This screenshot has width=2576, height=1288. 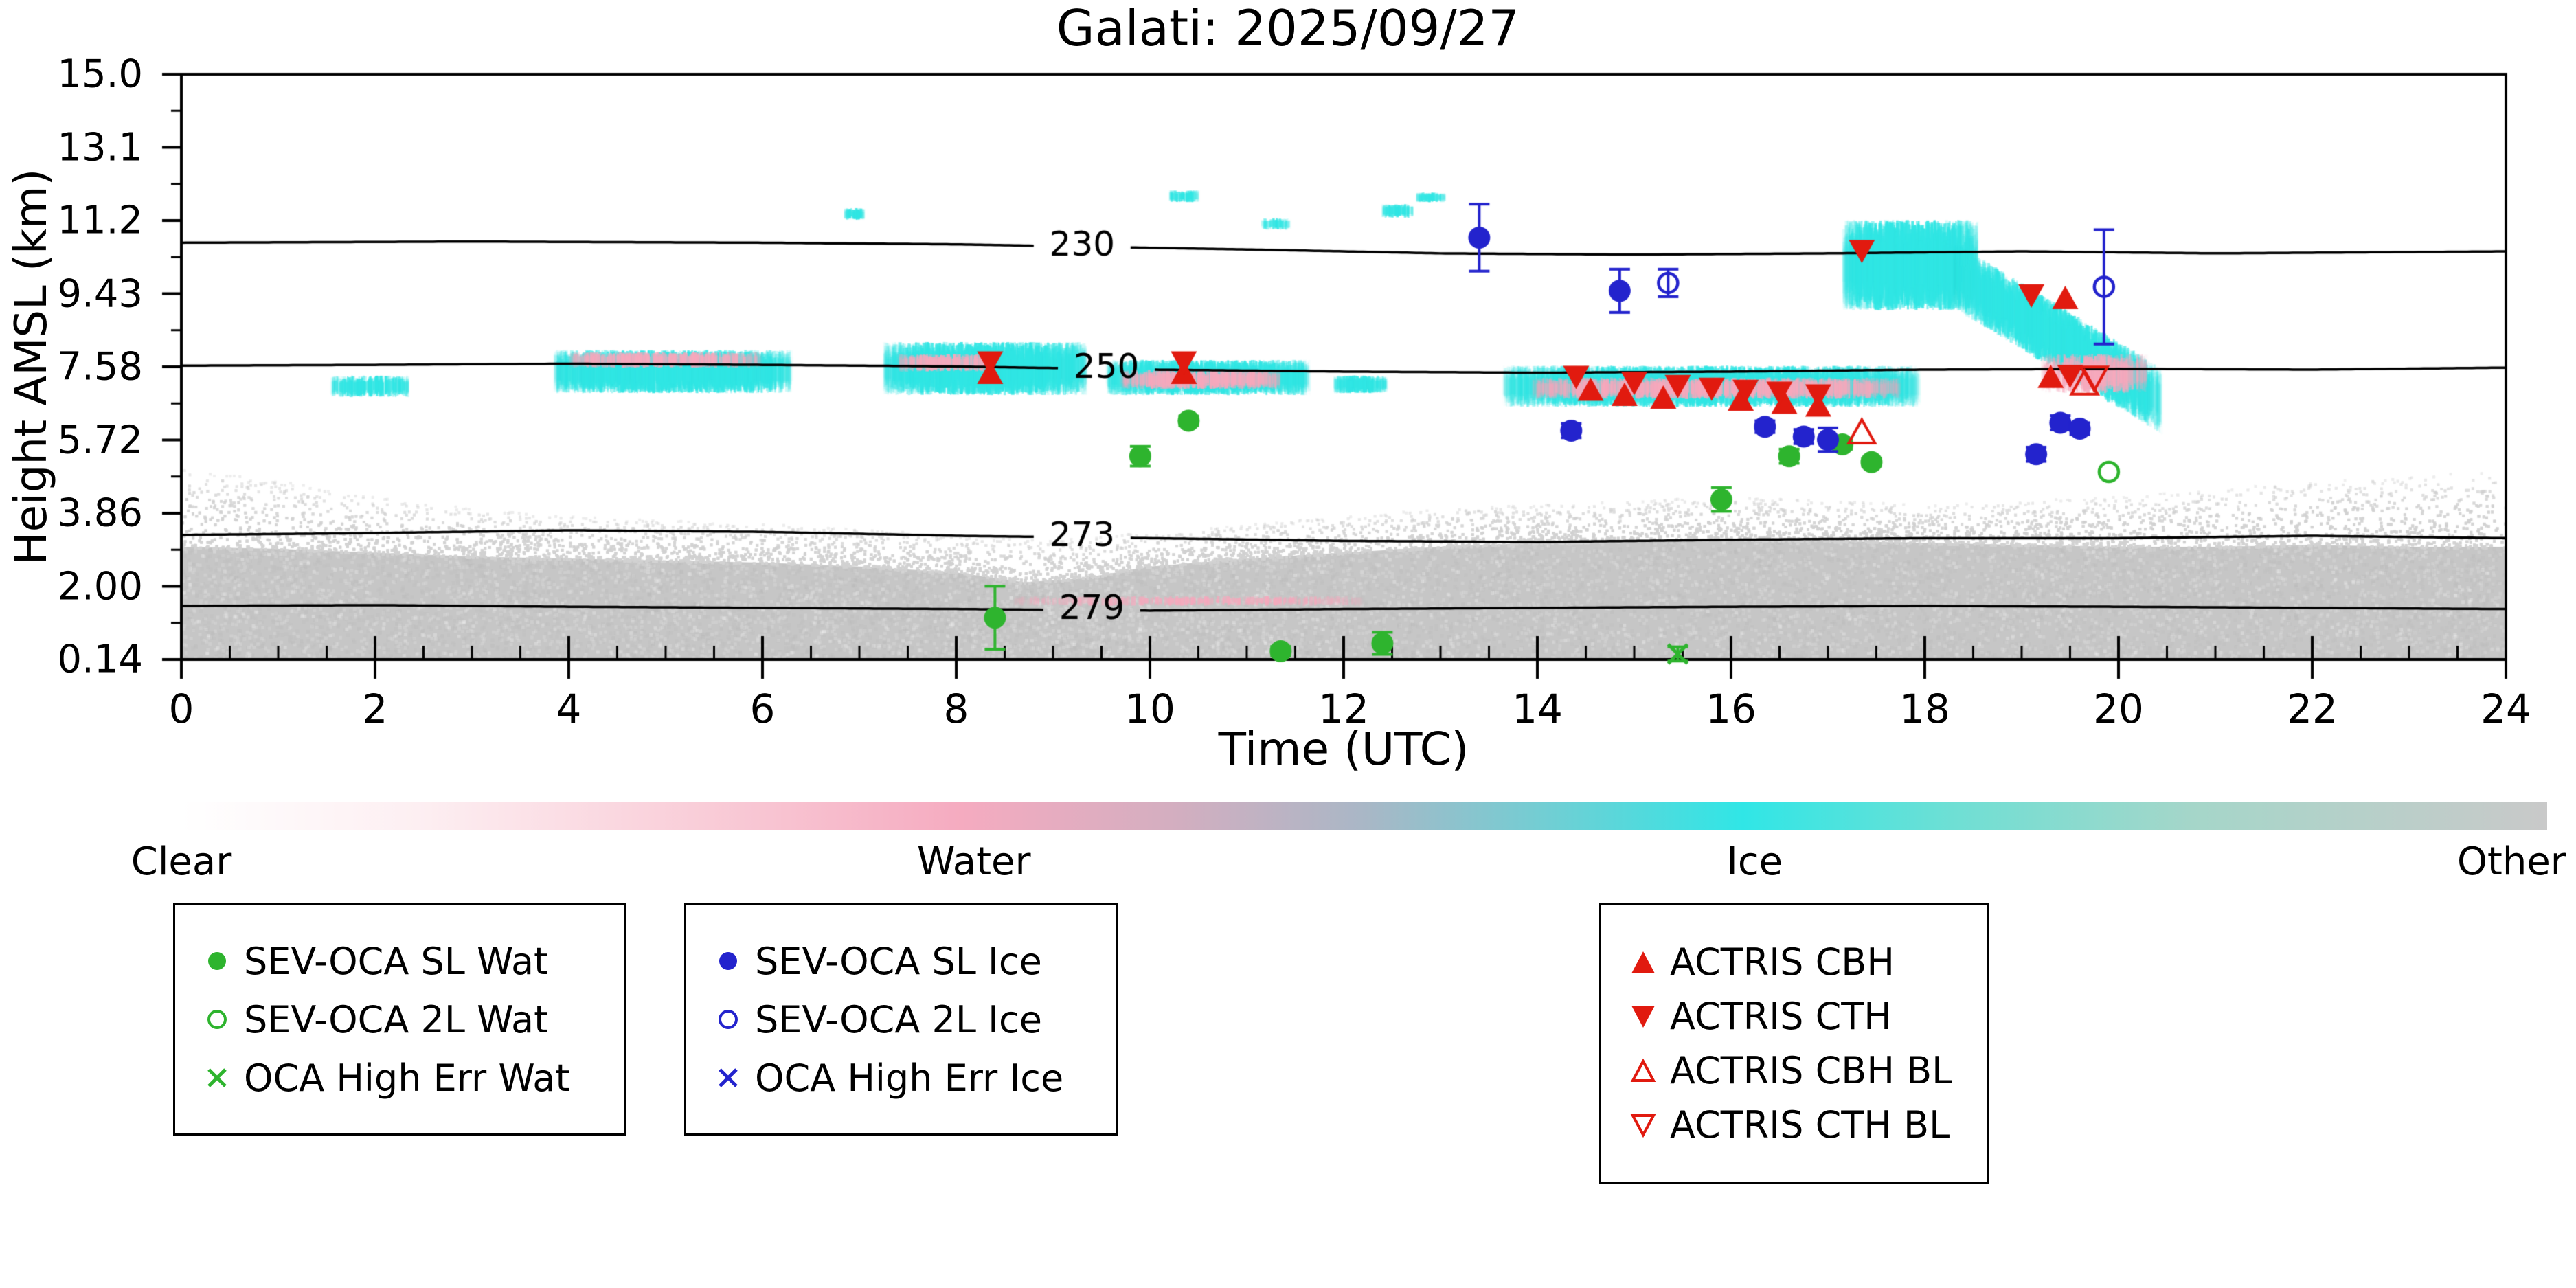 I want to click on x-tick-label: 14, so click(x=1537, y=709).